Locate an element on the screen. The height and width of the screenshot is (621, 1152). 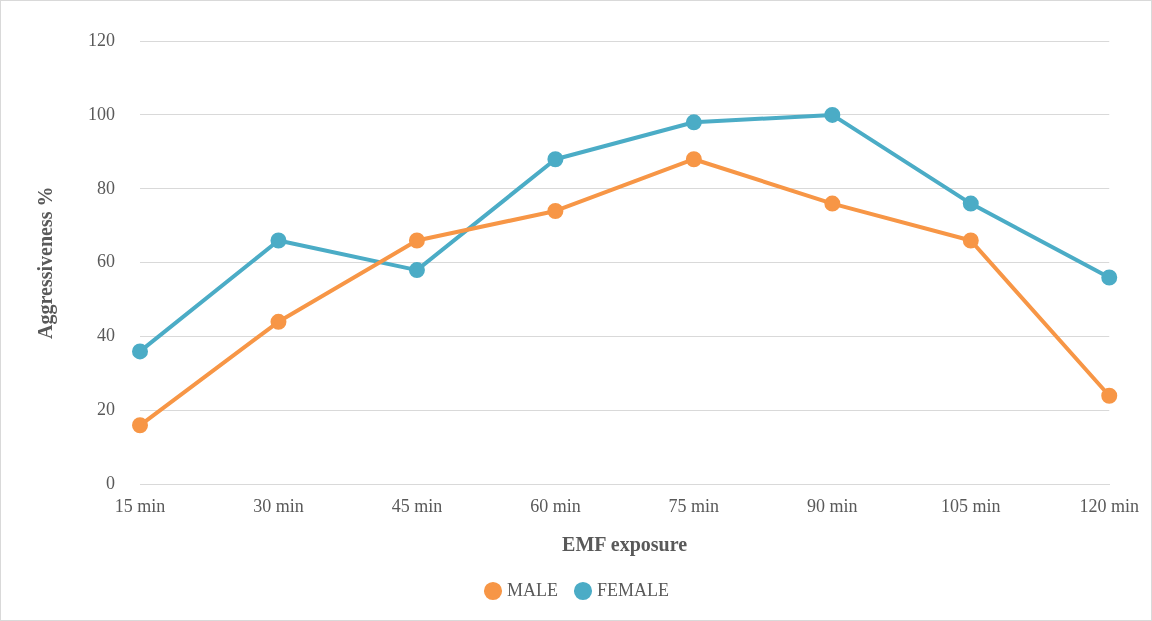
legend-label: FEMALE is located at coordinates (633, 589).